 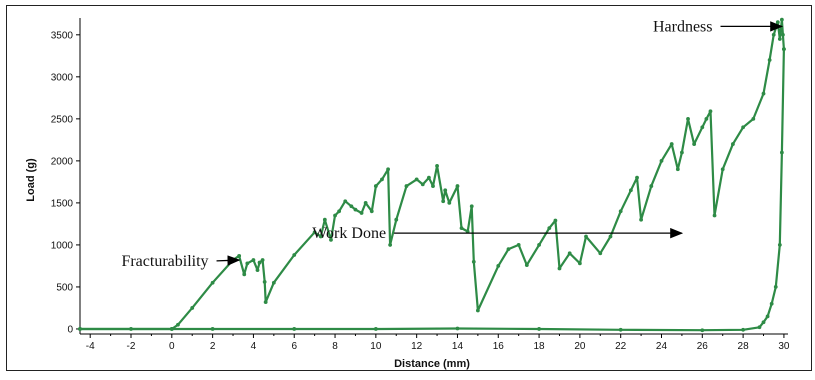 What do you see at coordinates (458, 346) in the screenshot?
I see `x-tick-label: 14` at bounding box center [458, 346].